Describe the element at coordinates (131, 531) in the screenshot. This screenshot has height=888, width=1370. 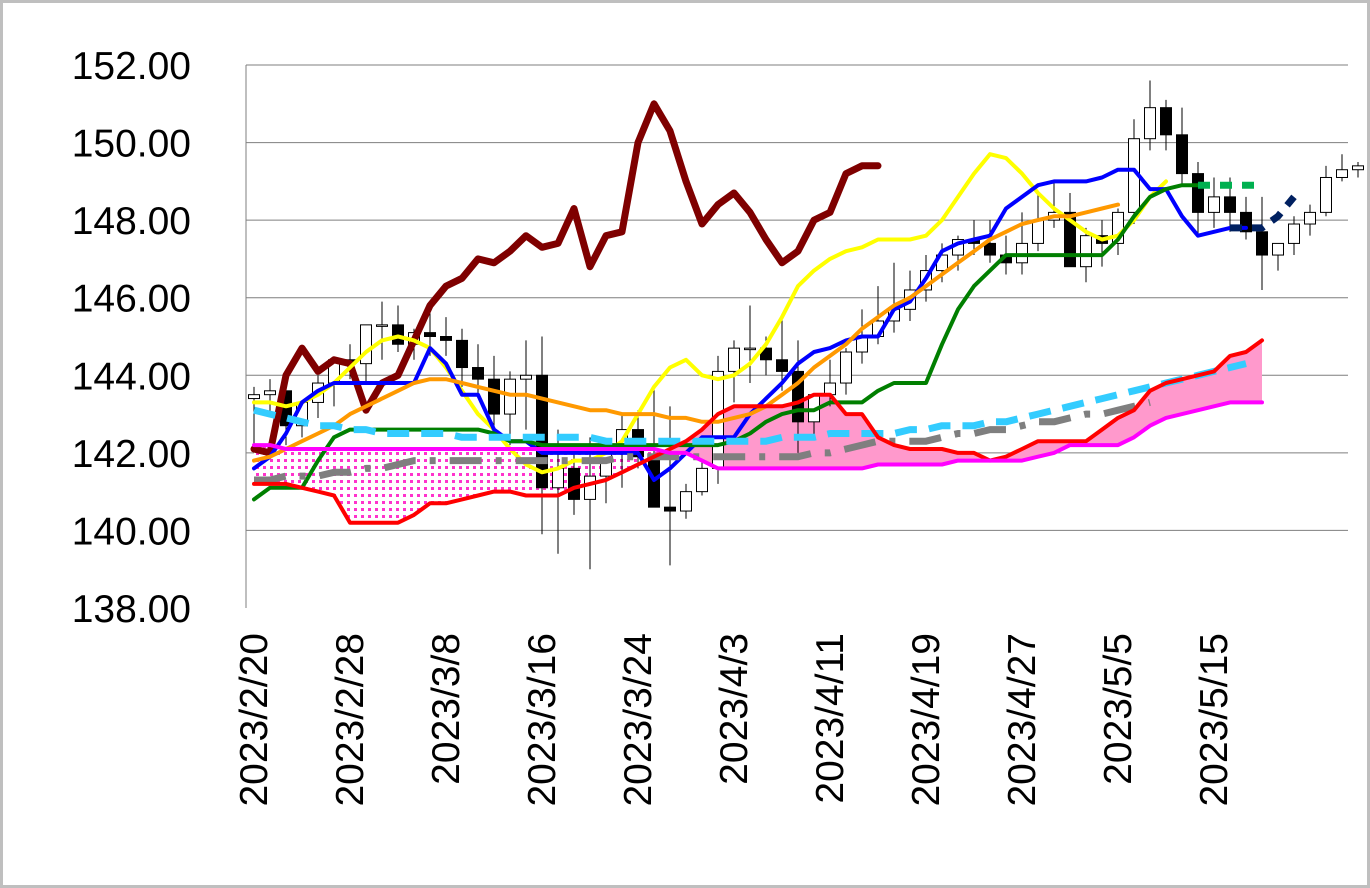
I see `y-tick-label: 140.00` at that location.